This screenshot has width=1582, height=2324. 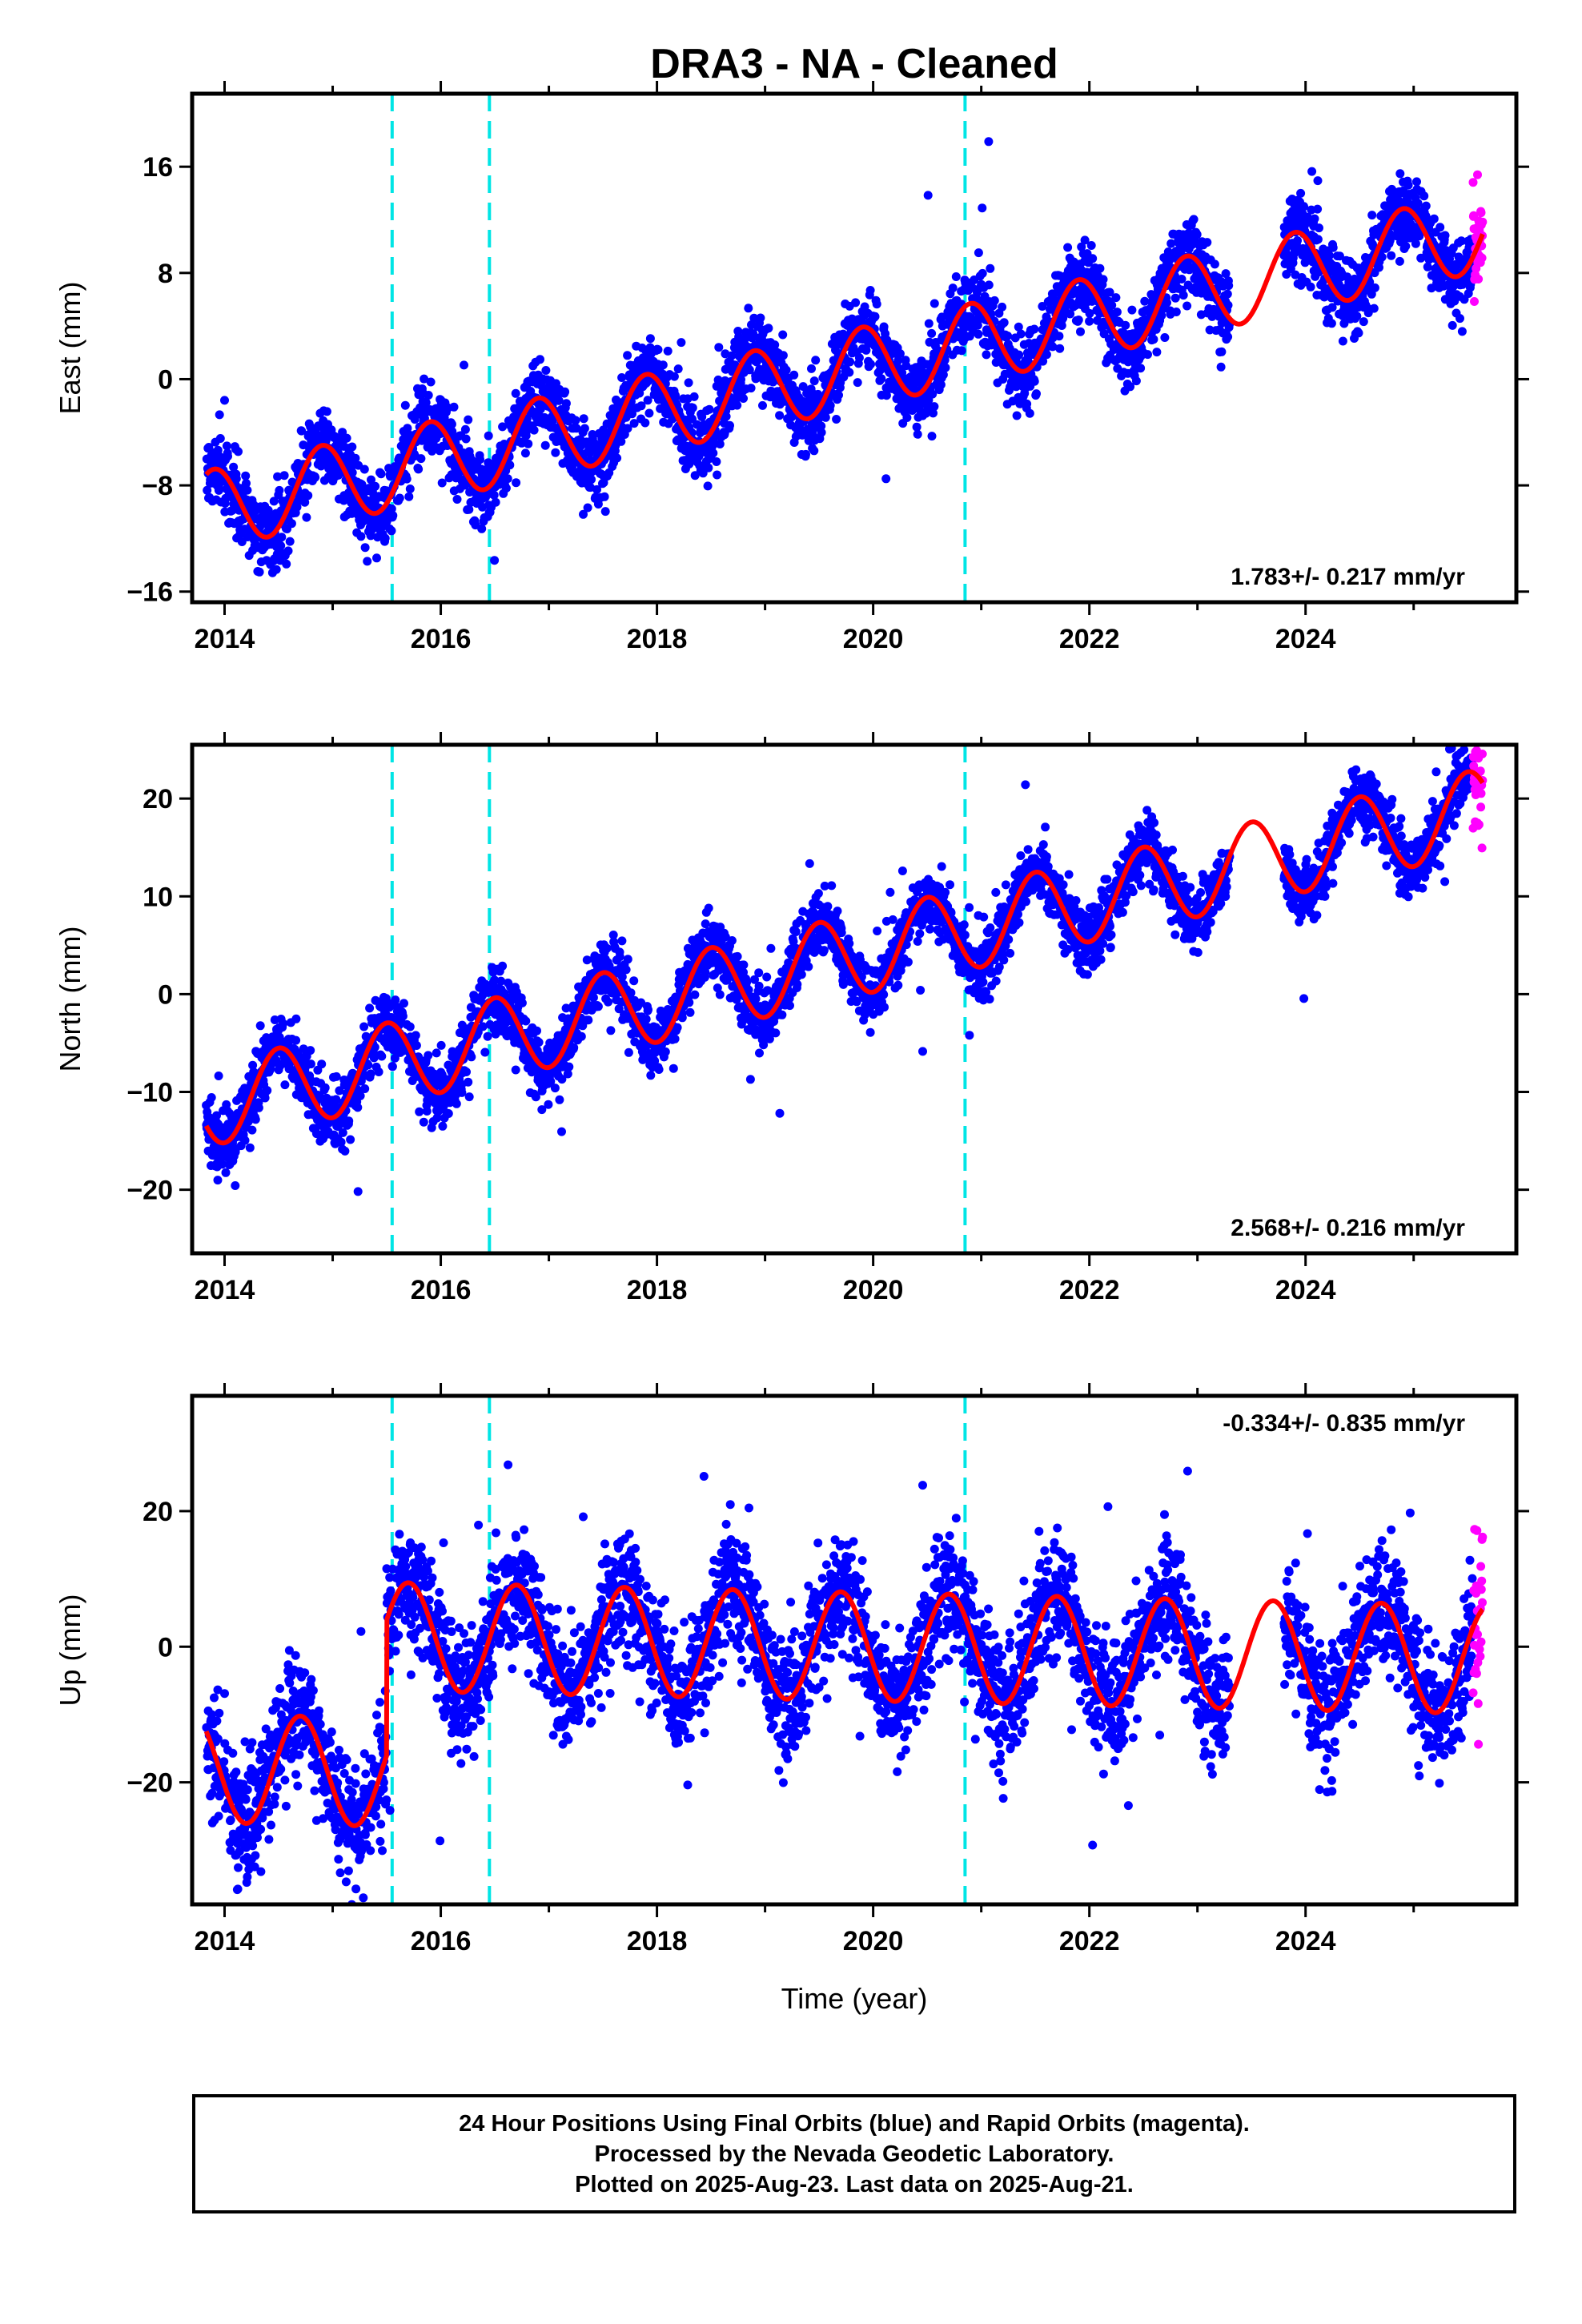 I want to click on x-tick-label: 2020, so click(x=874, y=639).